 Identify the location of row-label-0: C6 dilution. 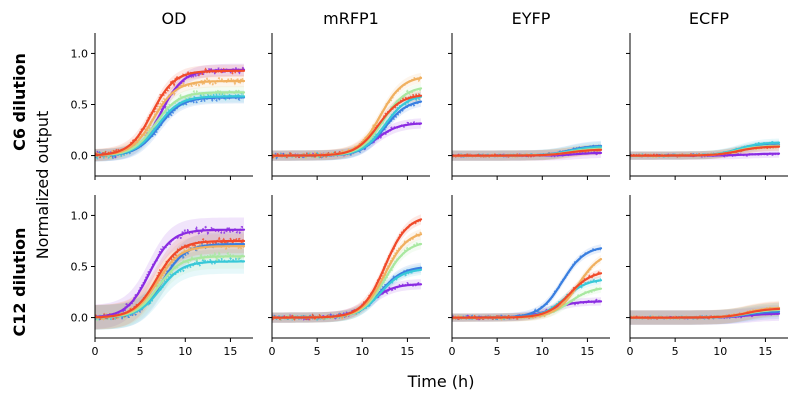
(19, 102).